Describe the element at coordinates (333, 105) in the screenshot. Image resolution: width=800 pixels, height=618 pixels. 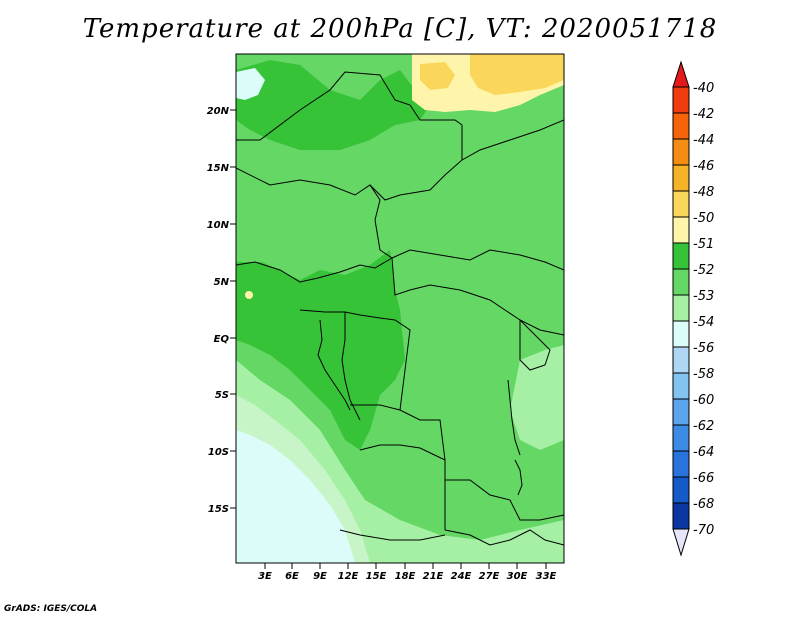
I see `field-region-minus52-north` at that location.